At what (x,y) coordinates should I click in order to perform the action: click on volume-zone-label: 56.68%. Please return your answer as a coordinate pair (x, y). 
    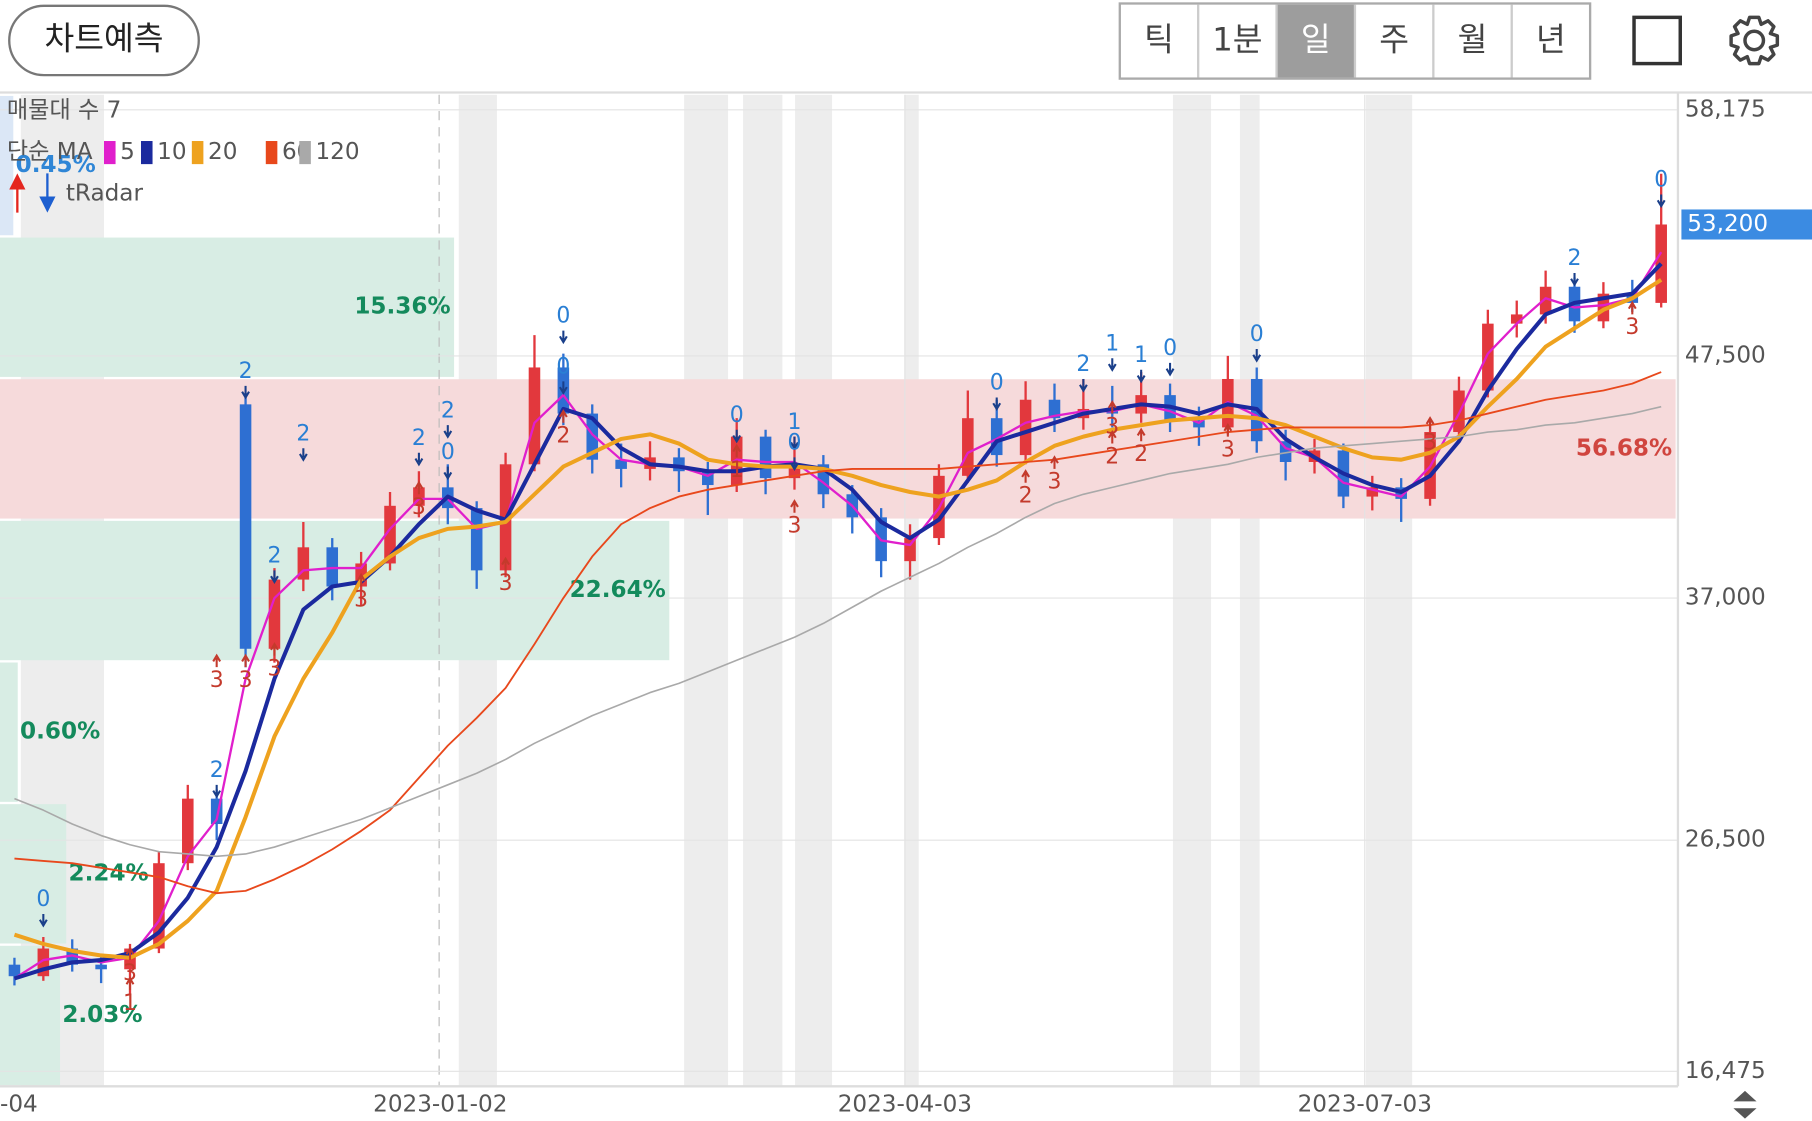
    Looking at the image, I should click on (1624, 448).